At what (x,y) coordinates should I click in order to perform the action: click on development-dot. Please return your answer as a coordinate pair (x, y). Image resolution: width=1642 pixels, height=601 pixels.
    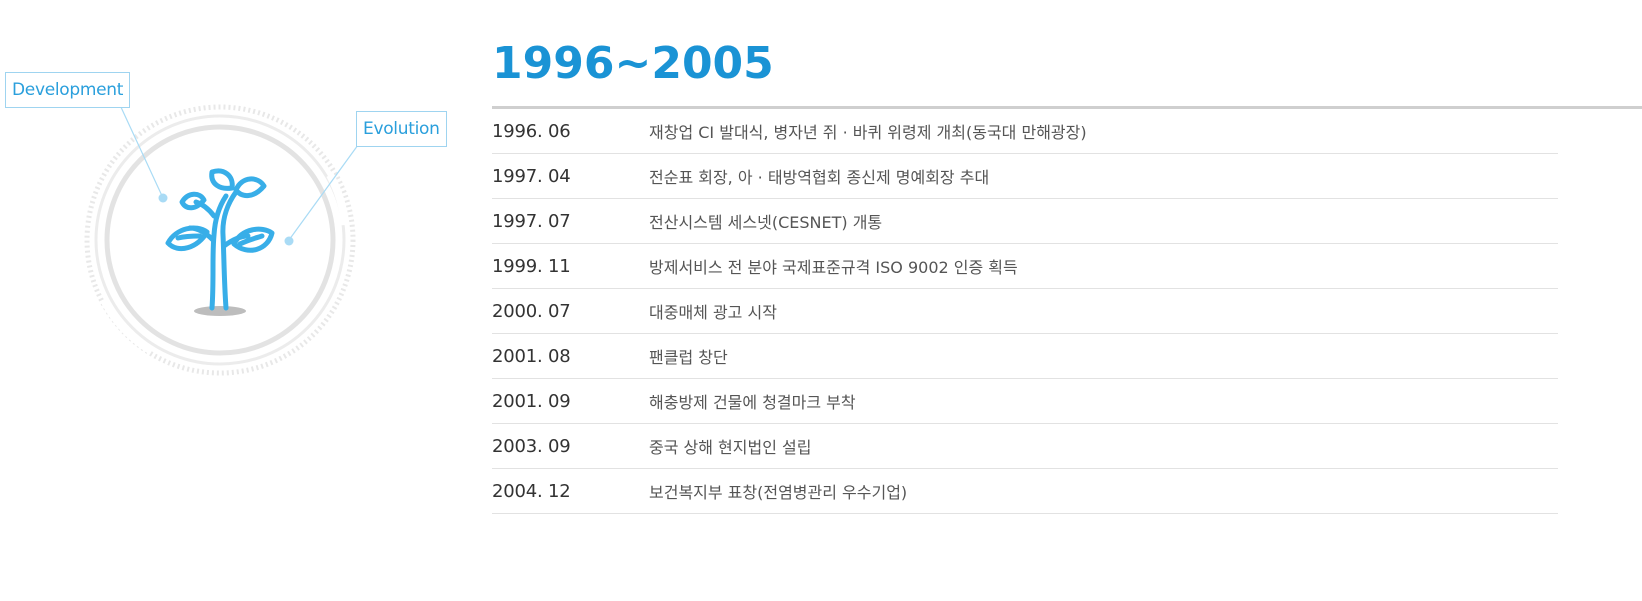
    Looking at the image, I should click on (163, 198).